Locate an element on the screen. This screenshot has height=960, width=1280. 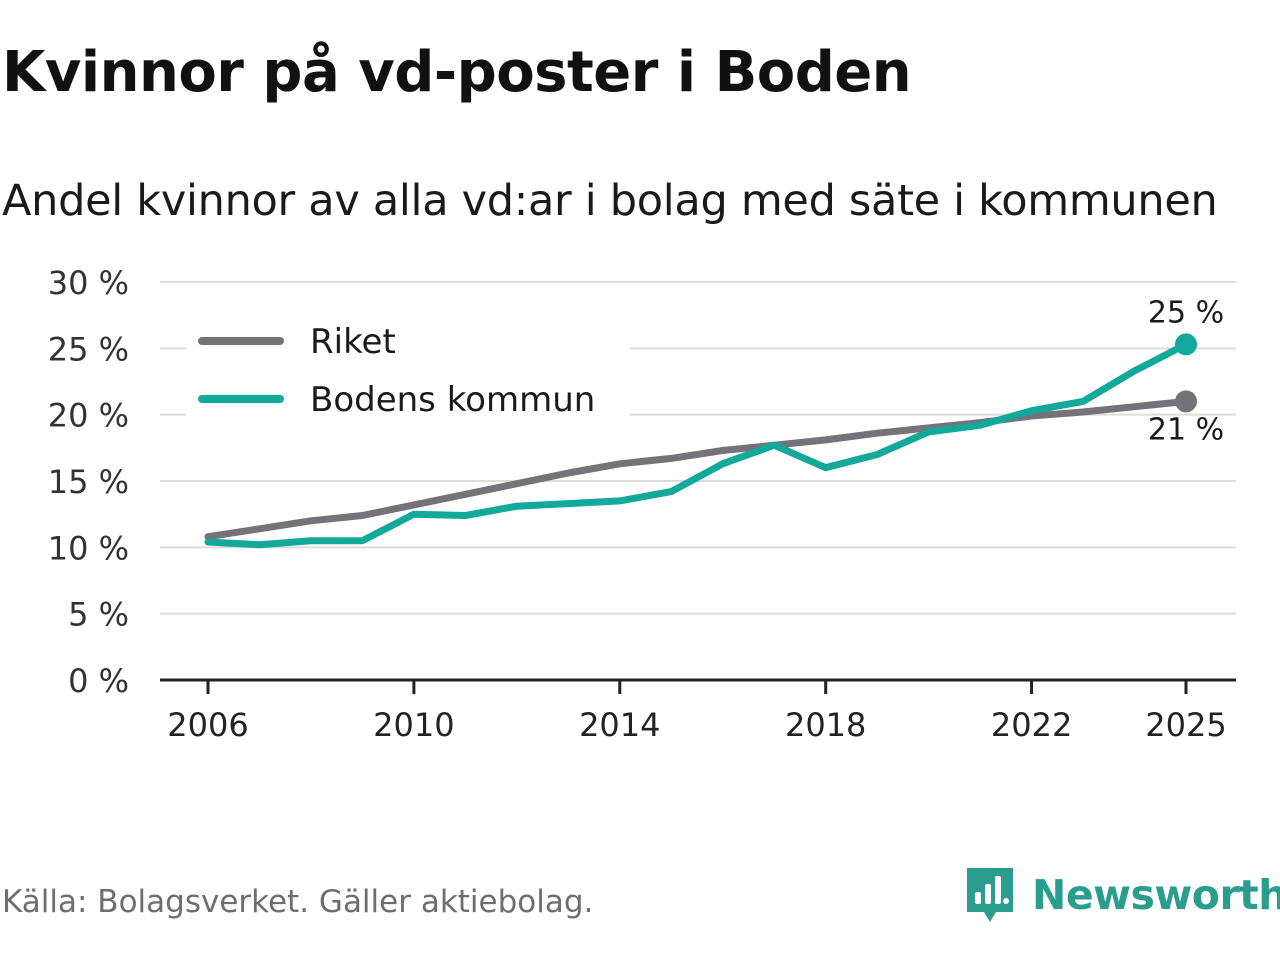
end-labels: 25 % 21 % is located at coordinates (1186, 371).